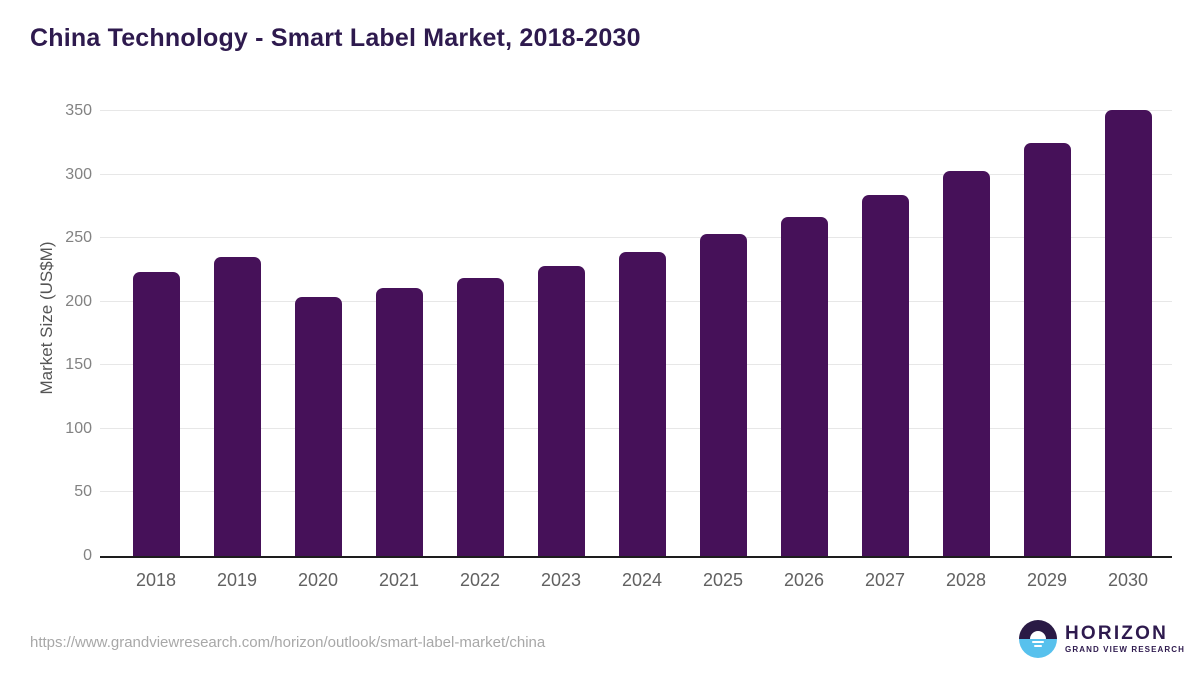 The image size is (1200, 675). I want to click on x-tick-label-2019: 2019, so click(237, 580).